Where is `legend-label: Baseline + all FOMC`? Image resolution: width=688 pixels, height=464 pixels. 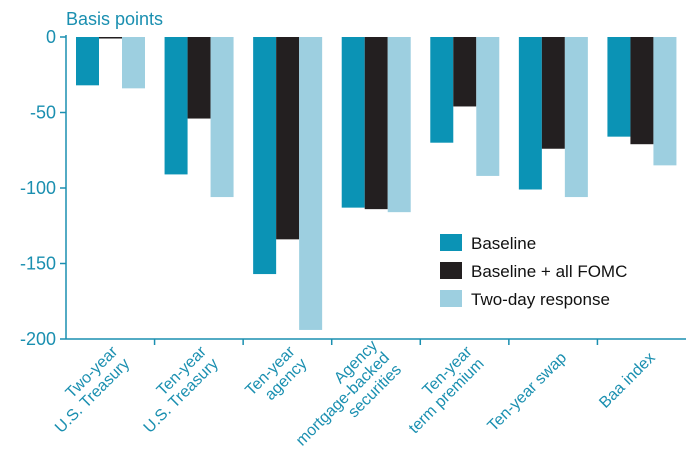
legend-label: Baseline + all FOMC is located at coordinates (549, 271).